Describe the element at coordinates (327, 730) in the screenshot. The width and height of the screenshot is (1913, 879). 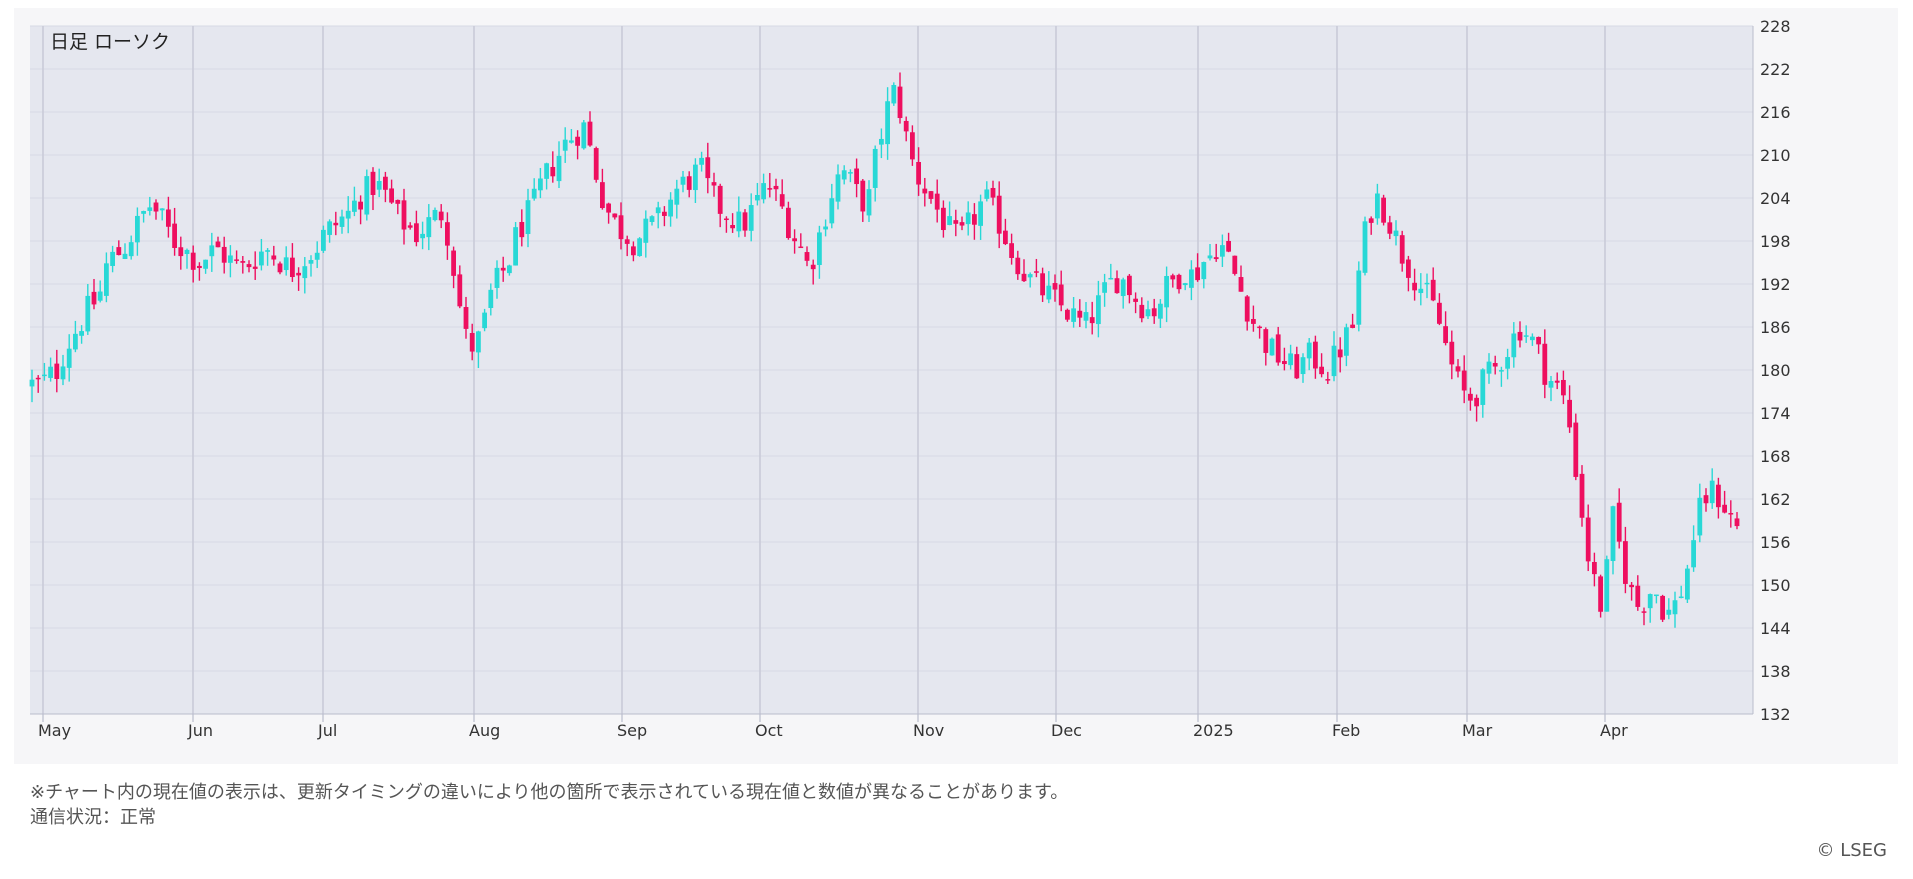
I see `x-tick-label: Jul` at that location.